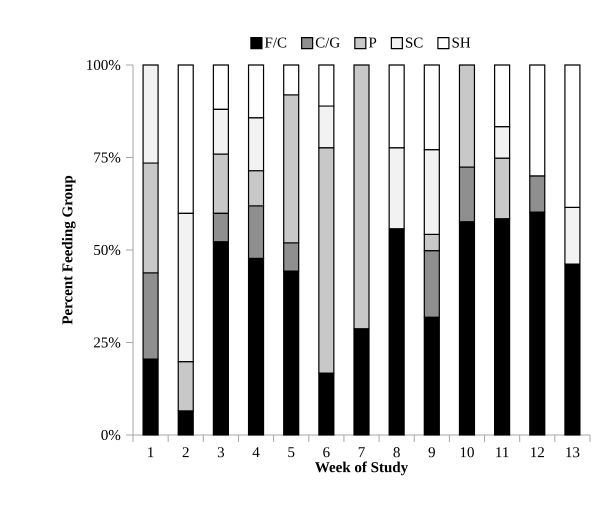  Describe the element at coordinates (291, 452) in the screenshot. I see `x-tick-label: 5` at that location.